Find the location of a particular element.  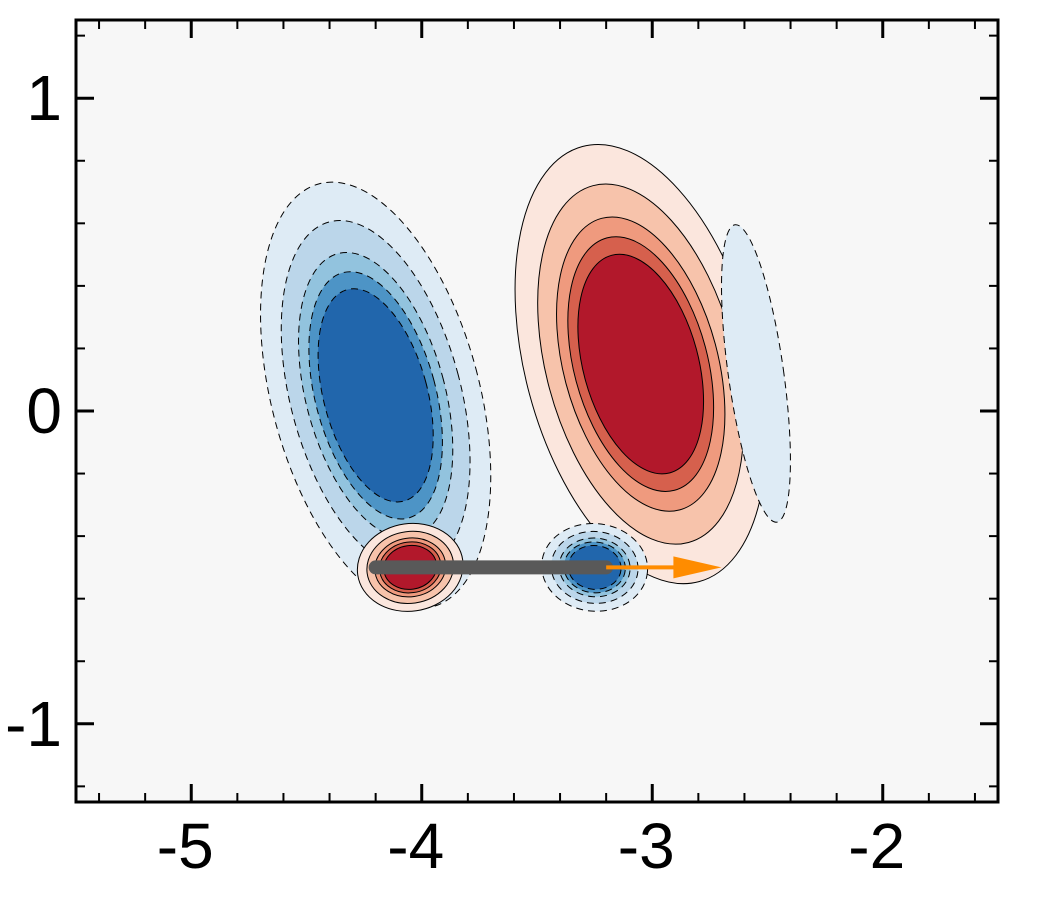

vortex-upper-positive is located at coordinates (640, 364).